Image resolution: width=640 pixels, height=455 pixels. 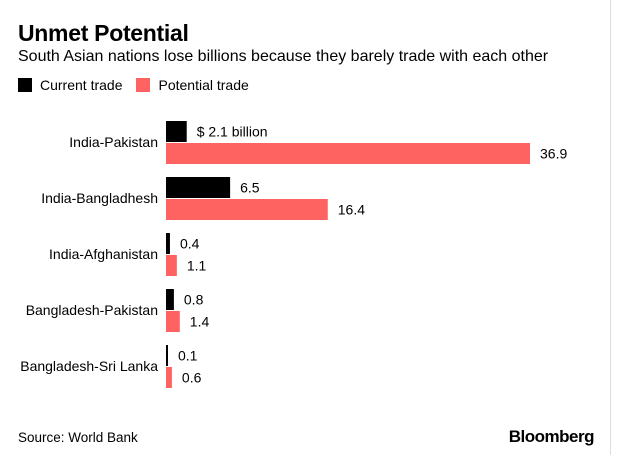 What do you see at coordinates (92, 310) in the screenshot?
I see `category-label: Bangladesh-Pakistan` at bounding box center [92, 310].